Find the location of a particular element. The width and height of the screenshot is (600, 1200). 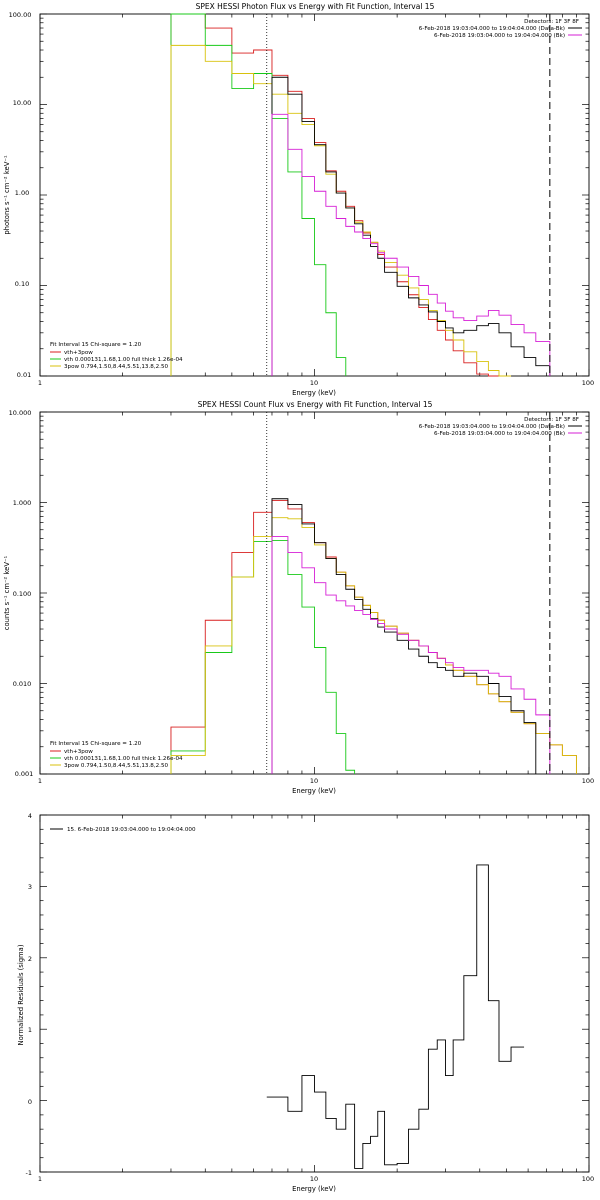

residuals-xtick-label-100: 100 is located at coordinates (588, 1179).